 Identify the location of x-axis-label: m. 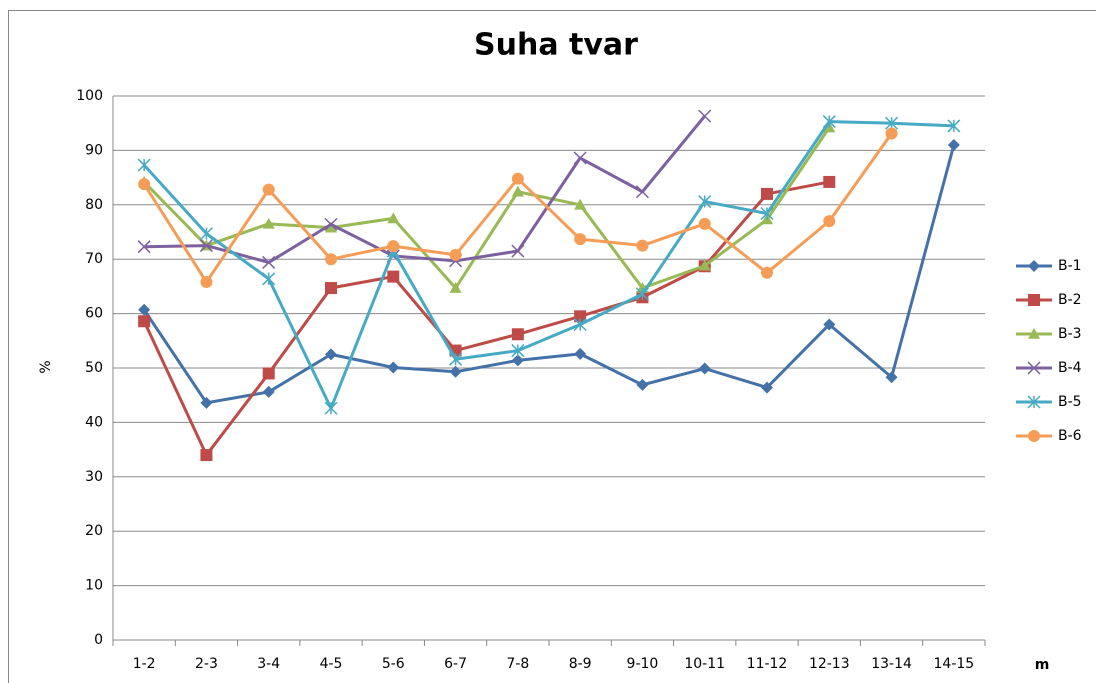
(1042, 665).